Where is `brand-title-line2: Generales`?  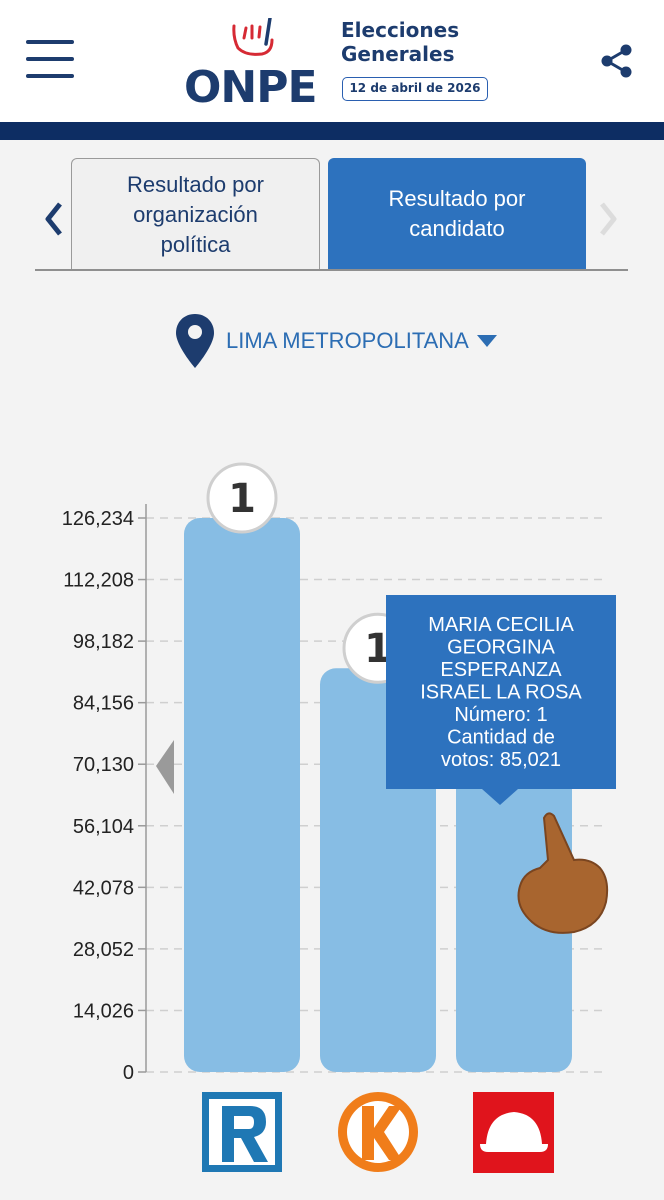
brand-title-line2: Generales is located at coordinates (398, 54).